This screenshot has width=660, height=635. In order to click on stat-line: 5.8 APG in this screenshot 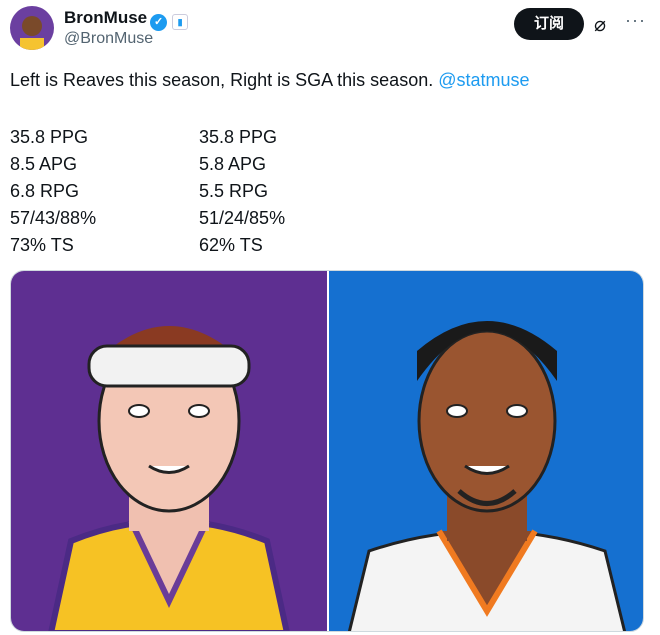, I will do `click(233, 164)`.